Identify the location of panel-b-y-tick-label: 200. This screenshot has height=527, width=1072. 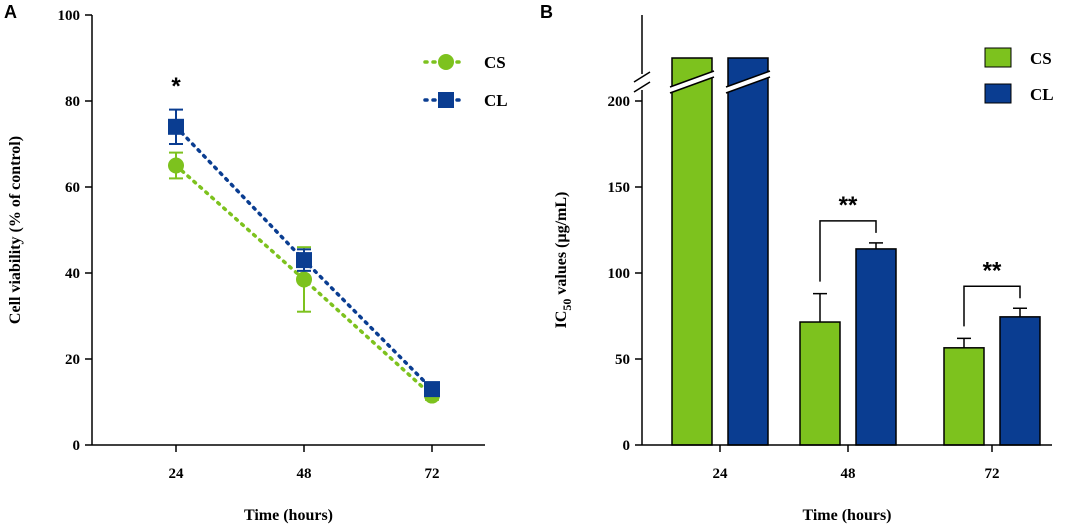
(619, 102).